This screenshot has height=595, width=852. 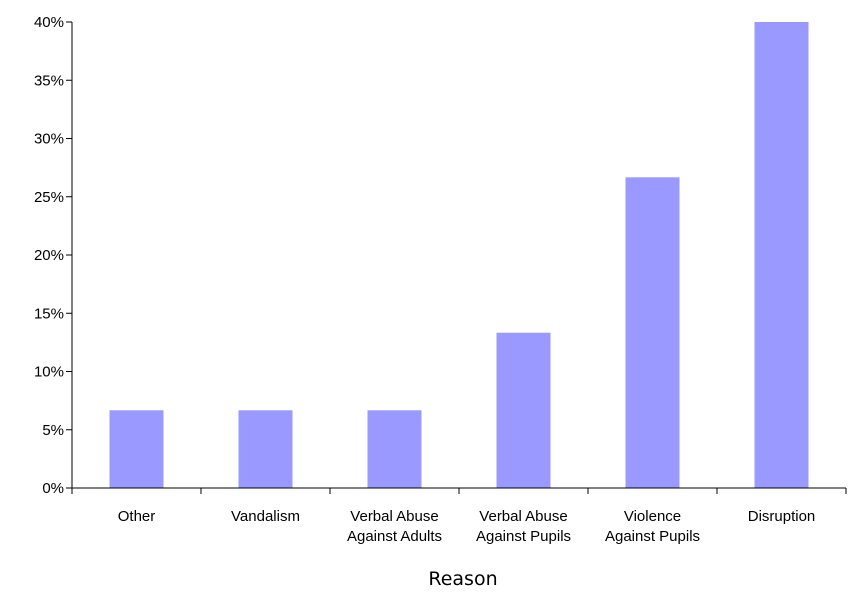 I want to click on x-tick-label-line: Other, so click(x=137, y=516).